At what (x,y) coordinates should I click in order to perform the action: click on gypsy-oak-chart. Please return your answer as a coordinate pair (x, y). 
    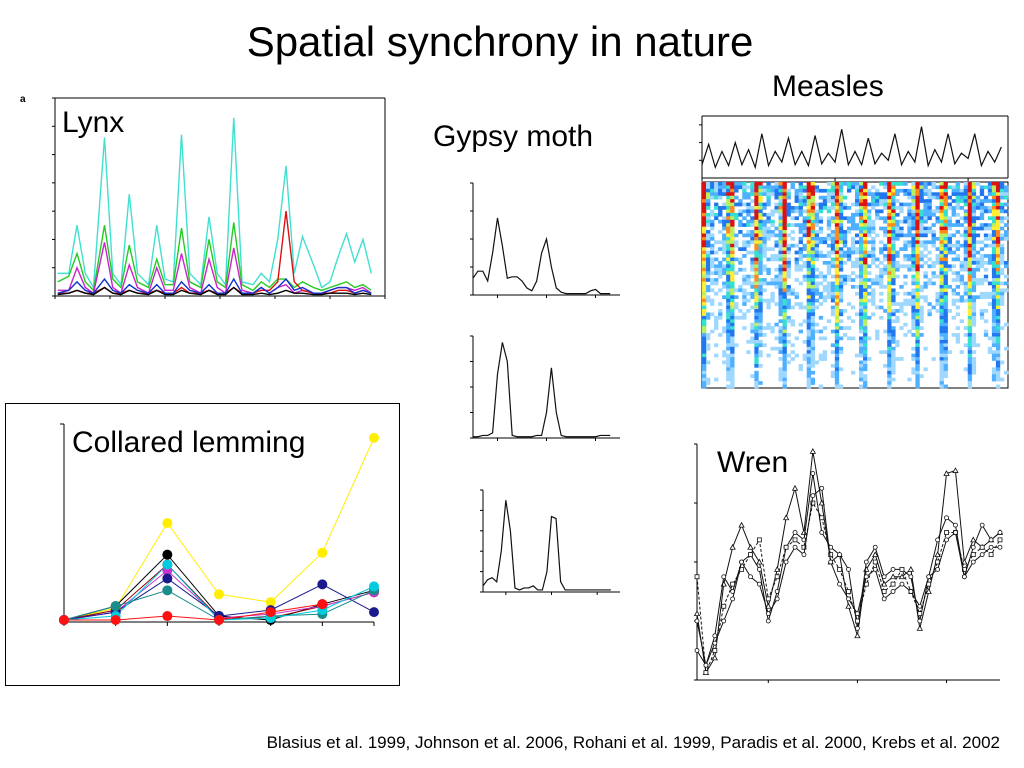
    Looking at the image, I should click on (545, 240).